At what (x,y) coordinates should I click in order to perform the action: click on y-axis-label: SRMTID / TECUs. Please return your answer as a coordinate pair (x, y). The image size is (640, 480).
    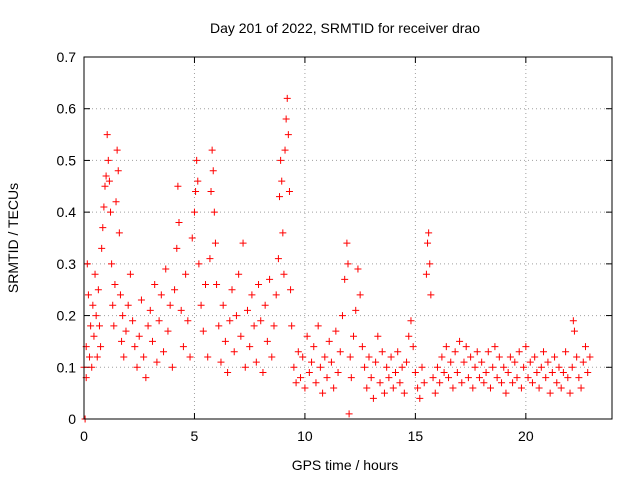
    Looking at the image, I should click on (13, 238).